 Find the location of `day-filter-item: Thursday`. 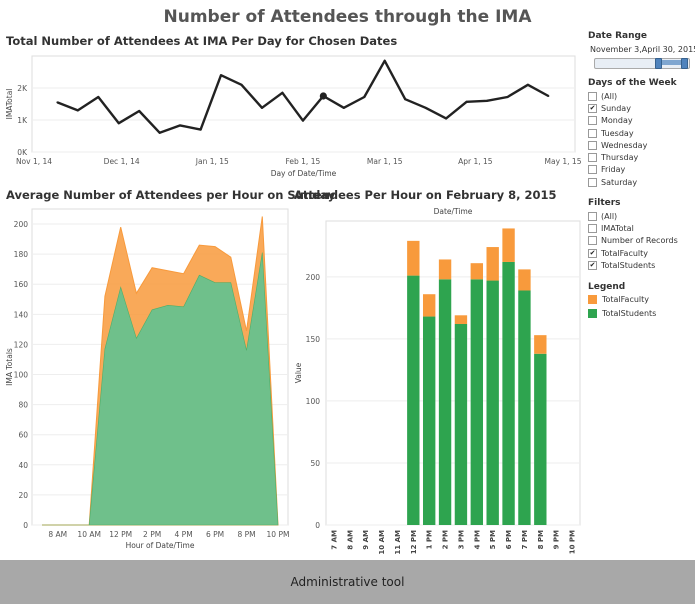

day-filter-item: Thursday is located at coordinates (617, 157).